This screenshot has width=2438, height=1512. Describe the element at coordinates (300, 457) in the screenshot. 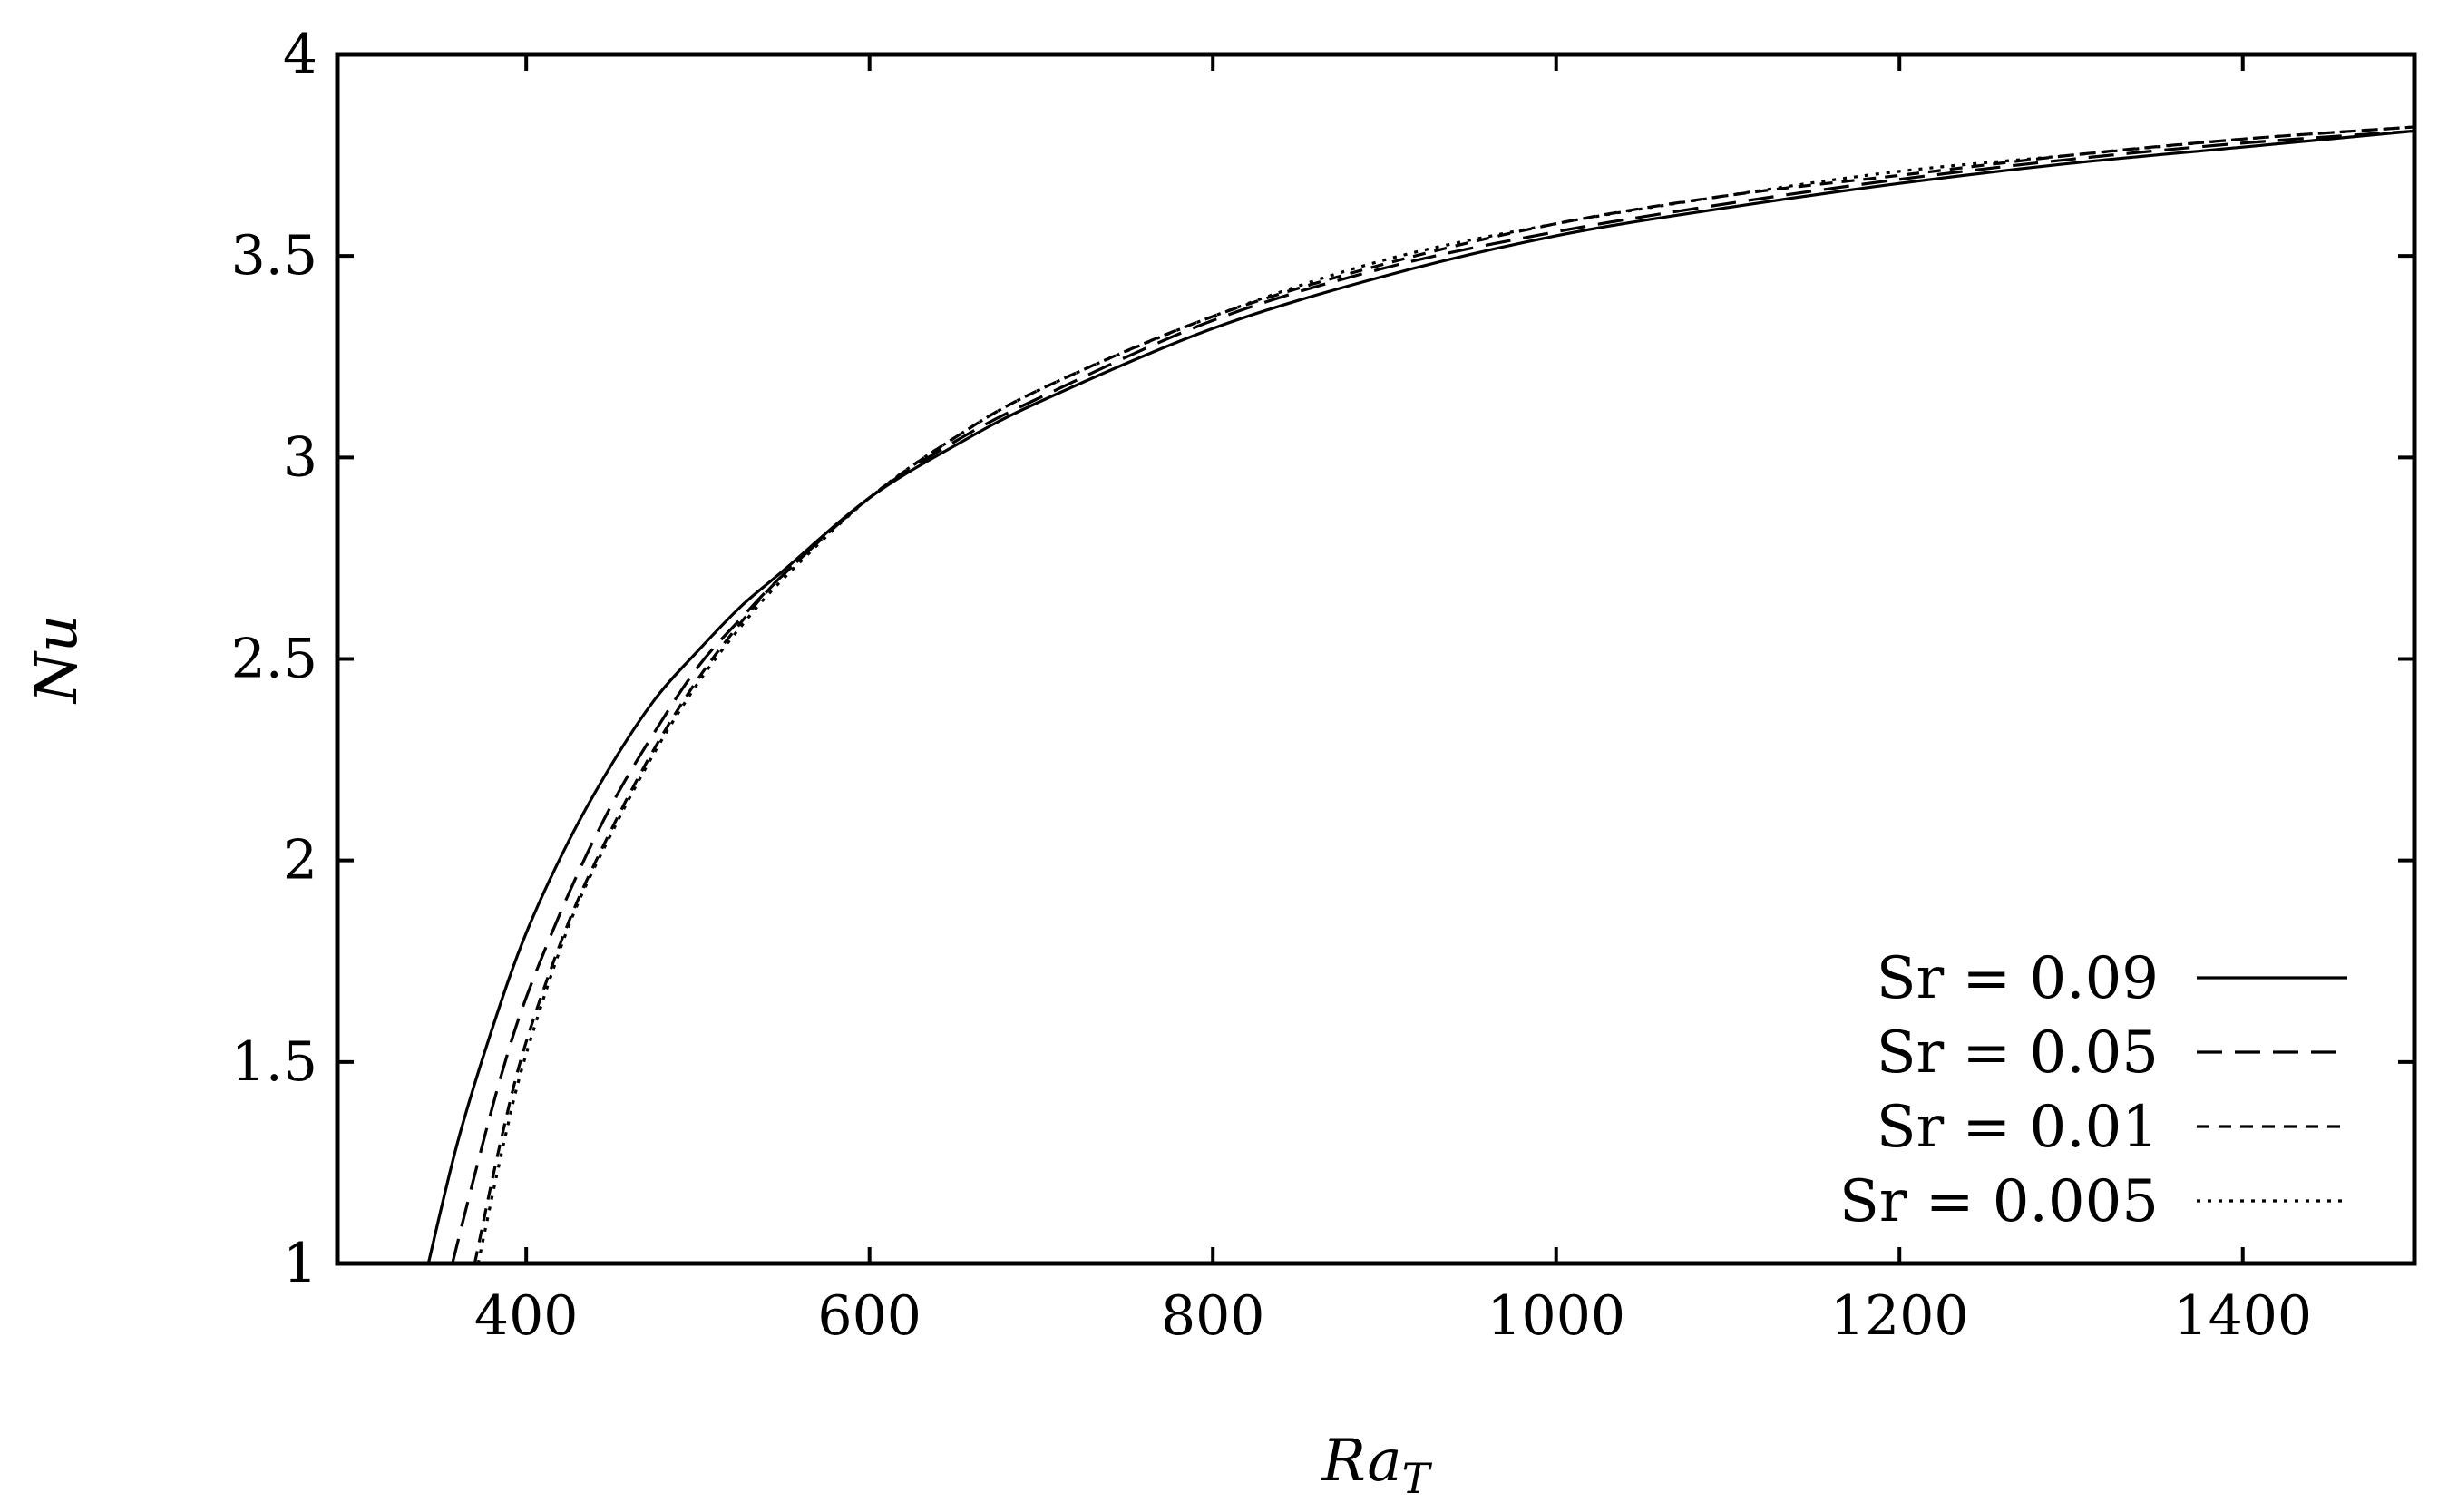

I see `y-tick-label: 3` at that location.